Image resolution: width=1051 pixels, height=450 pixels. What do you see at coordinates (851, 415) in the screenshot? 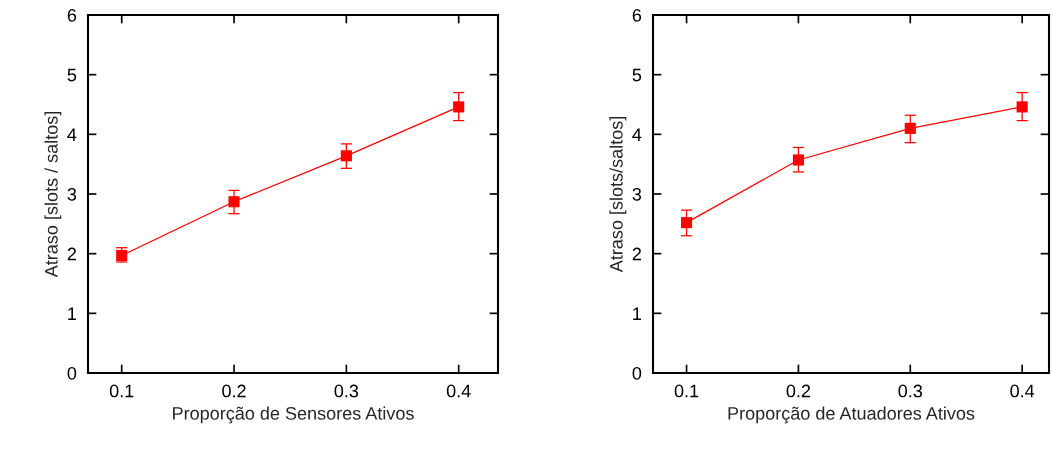
I see `x-axis-title: Proporção de Atuadores Ativos` at bounding box center [851, 415].